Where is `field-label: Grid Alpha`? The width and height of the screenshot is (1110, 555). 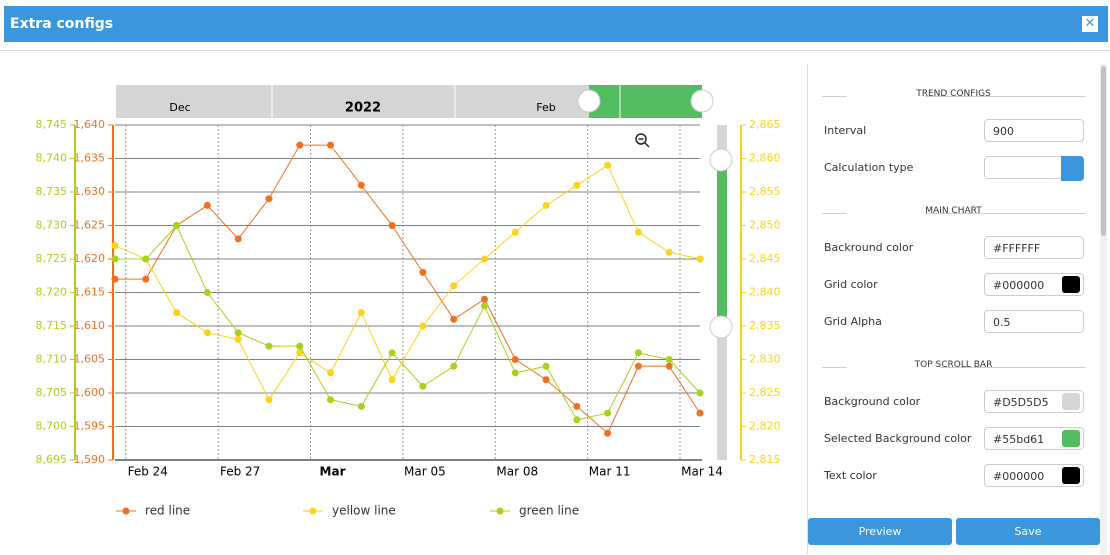
field-label: Grid Alpha is located at coordinates (853, 321).